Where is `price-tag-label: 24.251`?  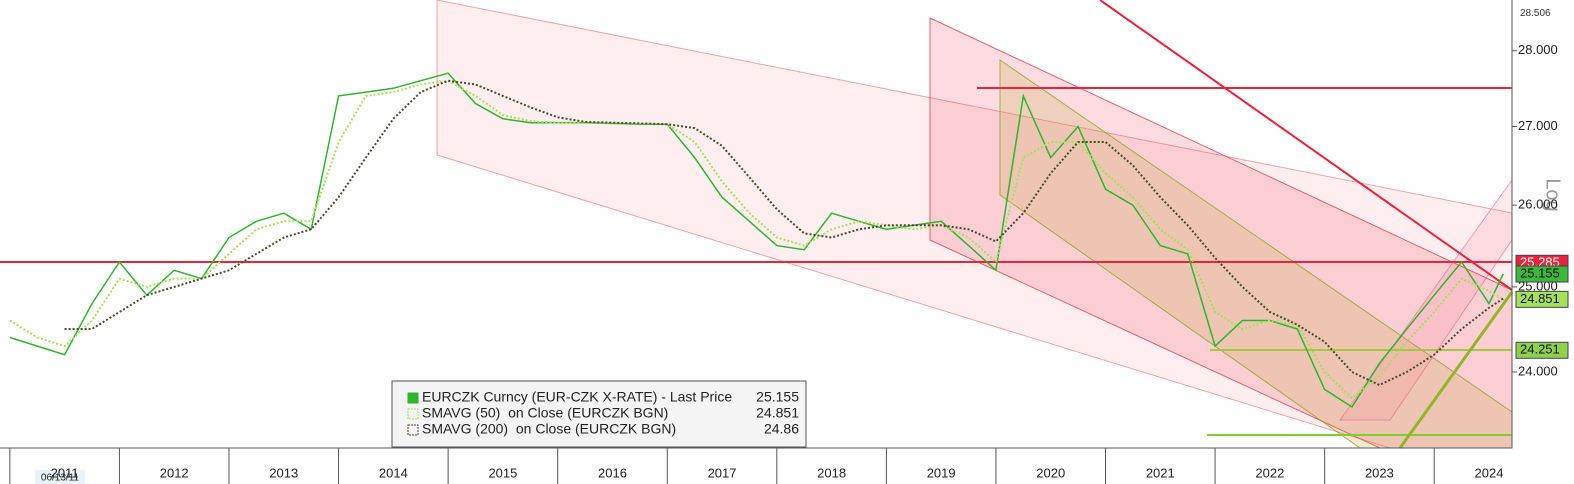 price-tag-label: 24.251 is located at coordinates (1540, 349).